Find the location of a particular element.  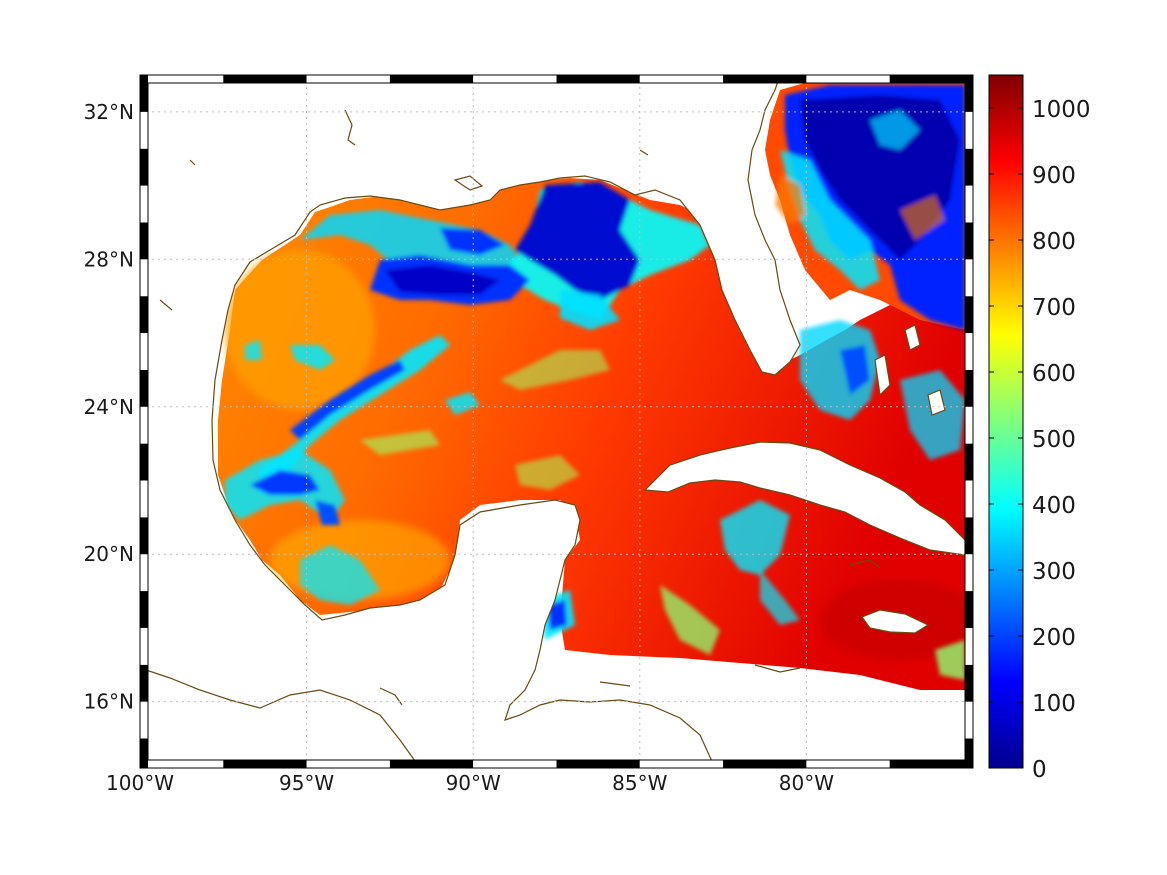

lon-tick-label: 85°W is located at coordinates (639, 783).